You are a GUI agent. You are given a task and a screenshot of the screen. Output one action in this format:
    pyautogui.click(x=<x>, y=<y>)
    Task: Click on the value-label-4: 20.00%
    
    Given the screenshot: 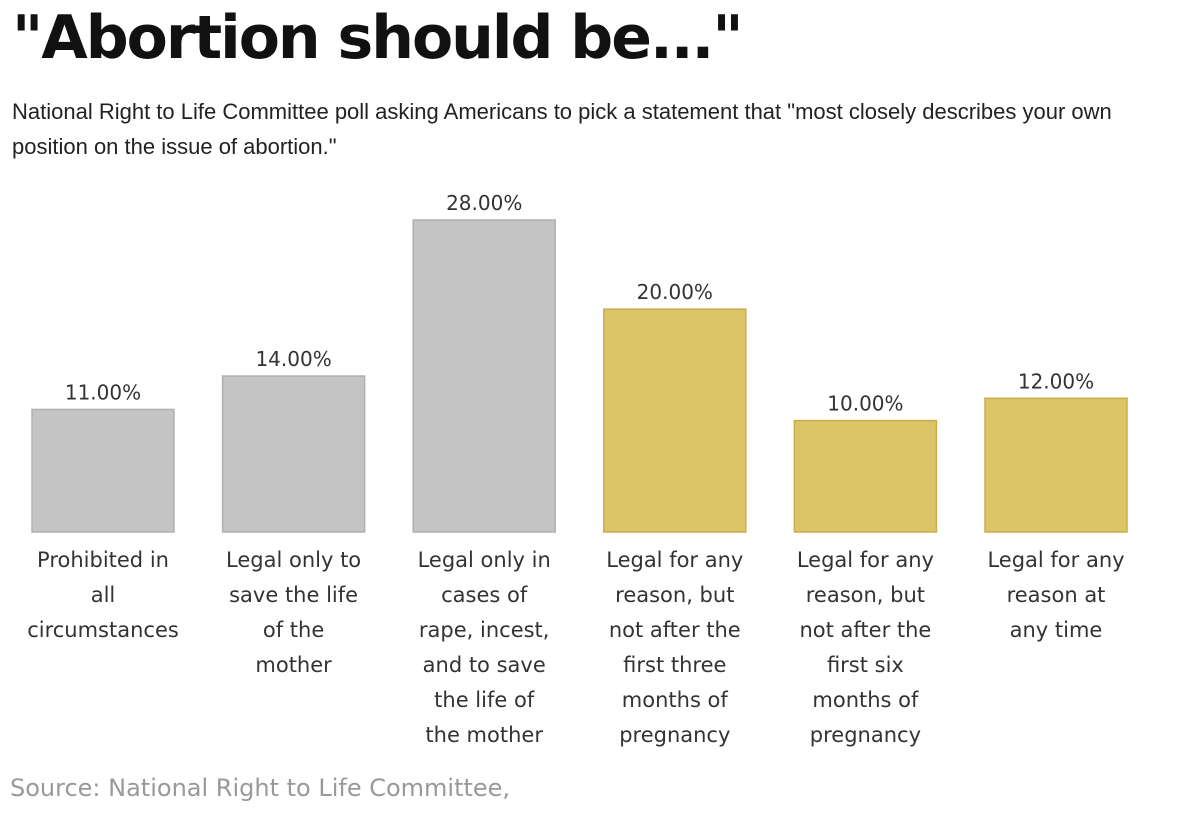 What is the action you would take?
    pyautogui.click(x=675, y=292)
    